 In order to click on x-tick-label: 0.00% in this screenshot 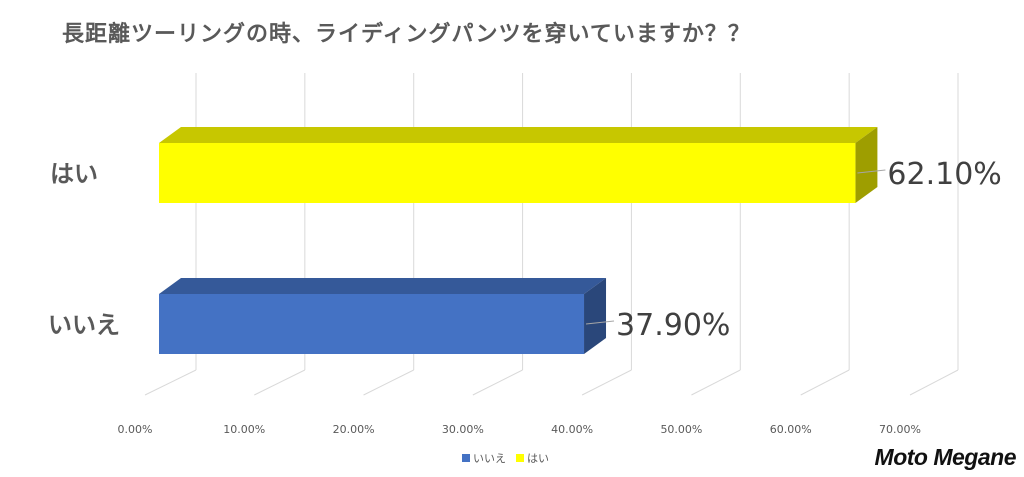, I will do `click(135, 429)`.